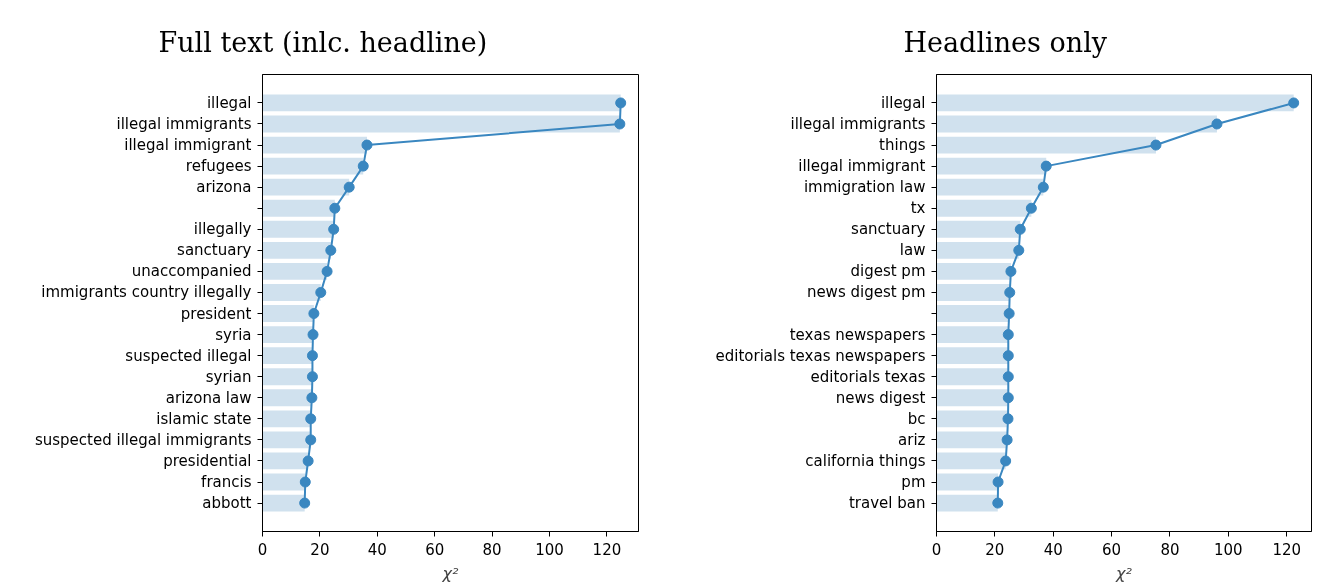 This screenshot has height=587, width=1325. What do you see at coordinates (912, 439) in the screenshot?
I see `y-tick-label: ariz` at bounding box center [912, 439].